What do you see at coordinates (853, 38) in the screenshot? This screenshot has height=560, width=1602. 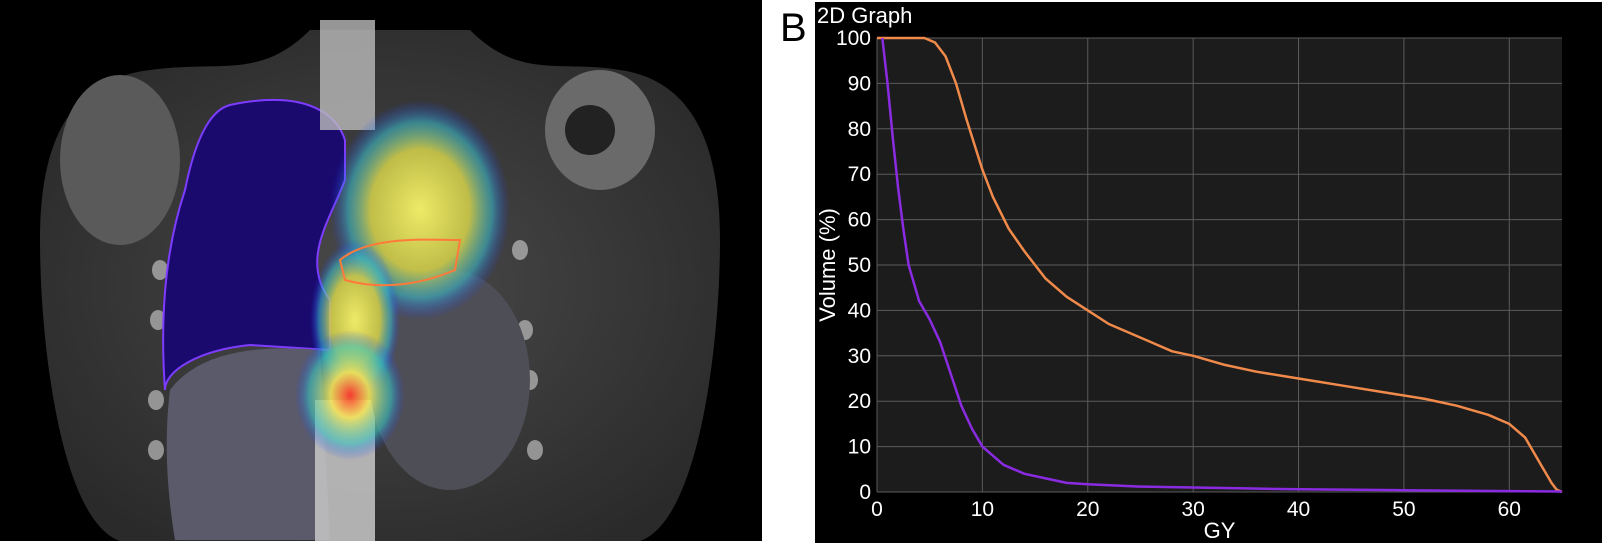 I see `y-tick-label: 100` at bounding box center [853, 38].